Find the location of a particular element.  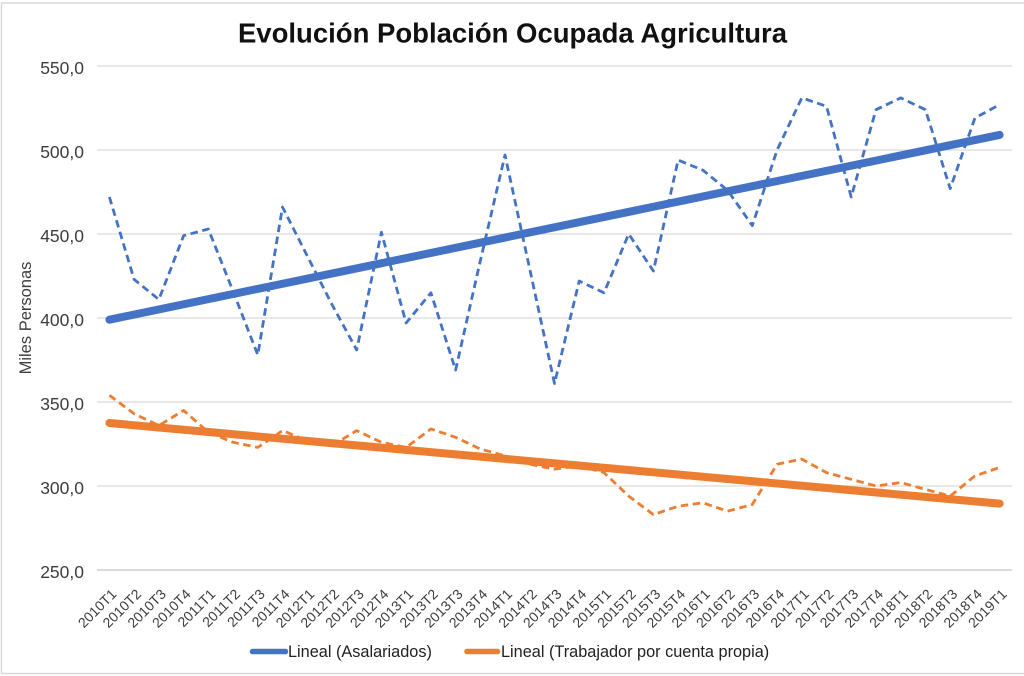

svg-text: 250,0 is located at coordinates (62, 572).